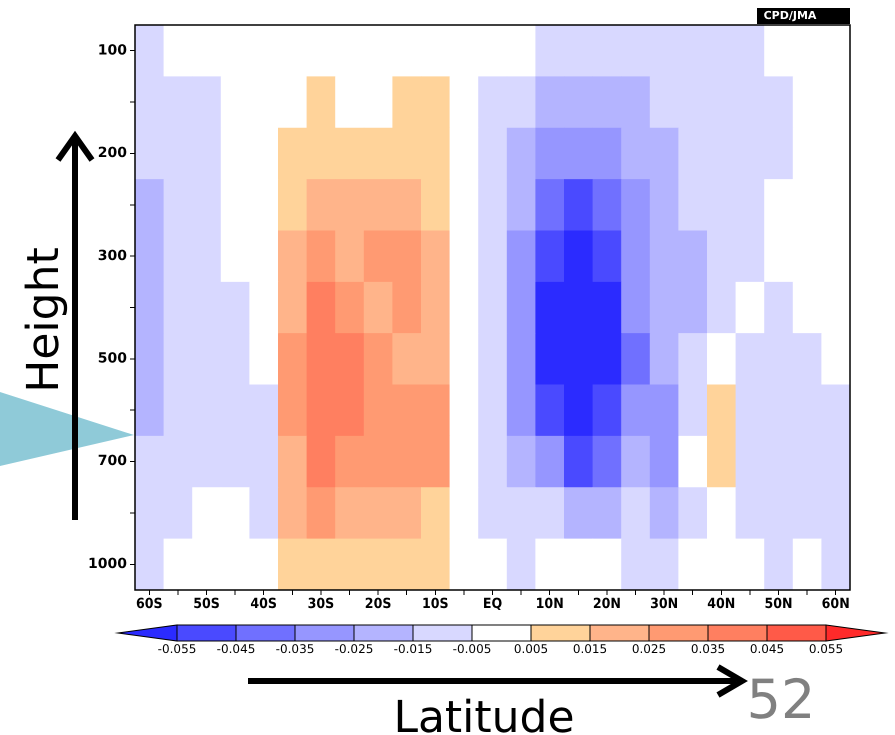  Describe the element at coordinates (413, 649) in the screenshot. I see `color-bar-label: -0.015` at that location.